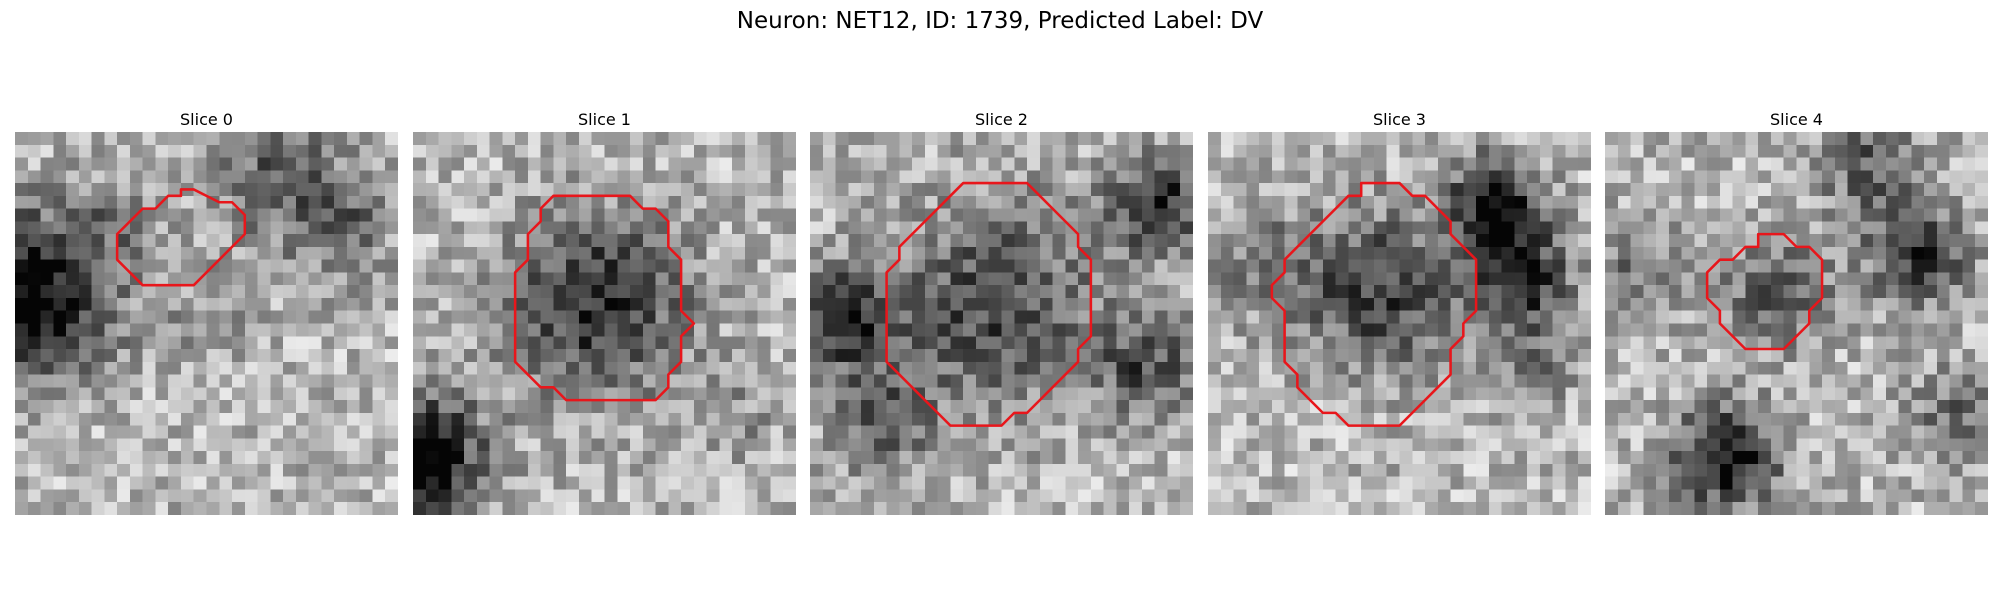  I want to click on slice-panel: Slice 3, so click(1399, 311).